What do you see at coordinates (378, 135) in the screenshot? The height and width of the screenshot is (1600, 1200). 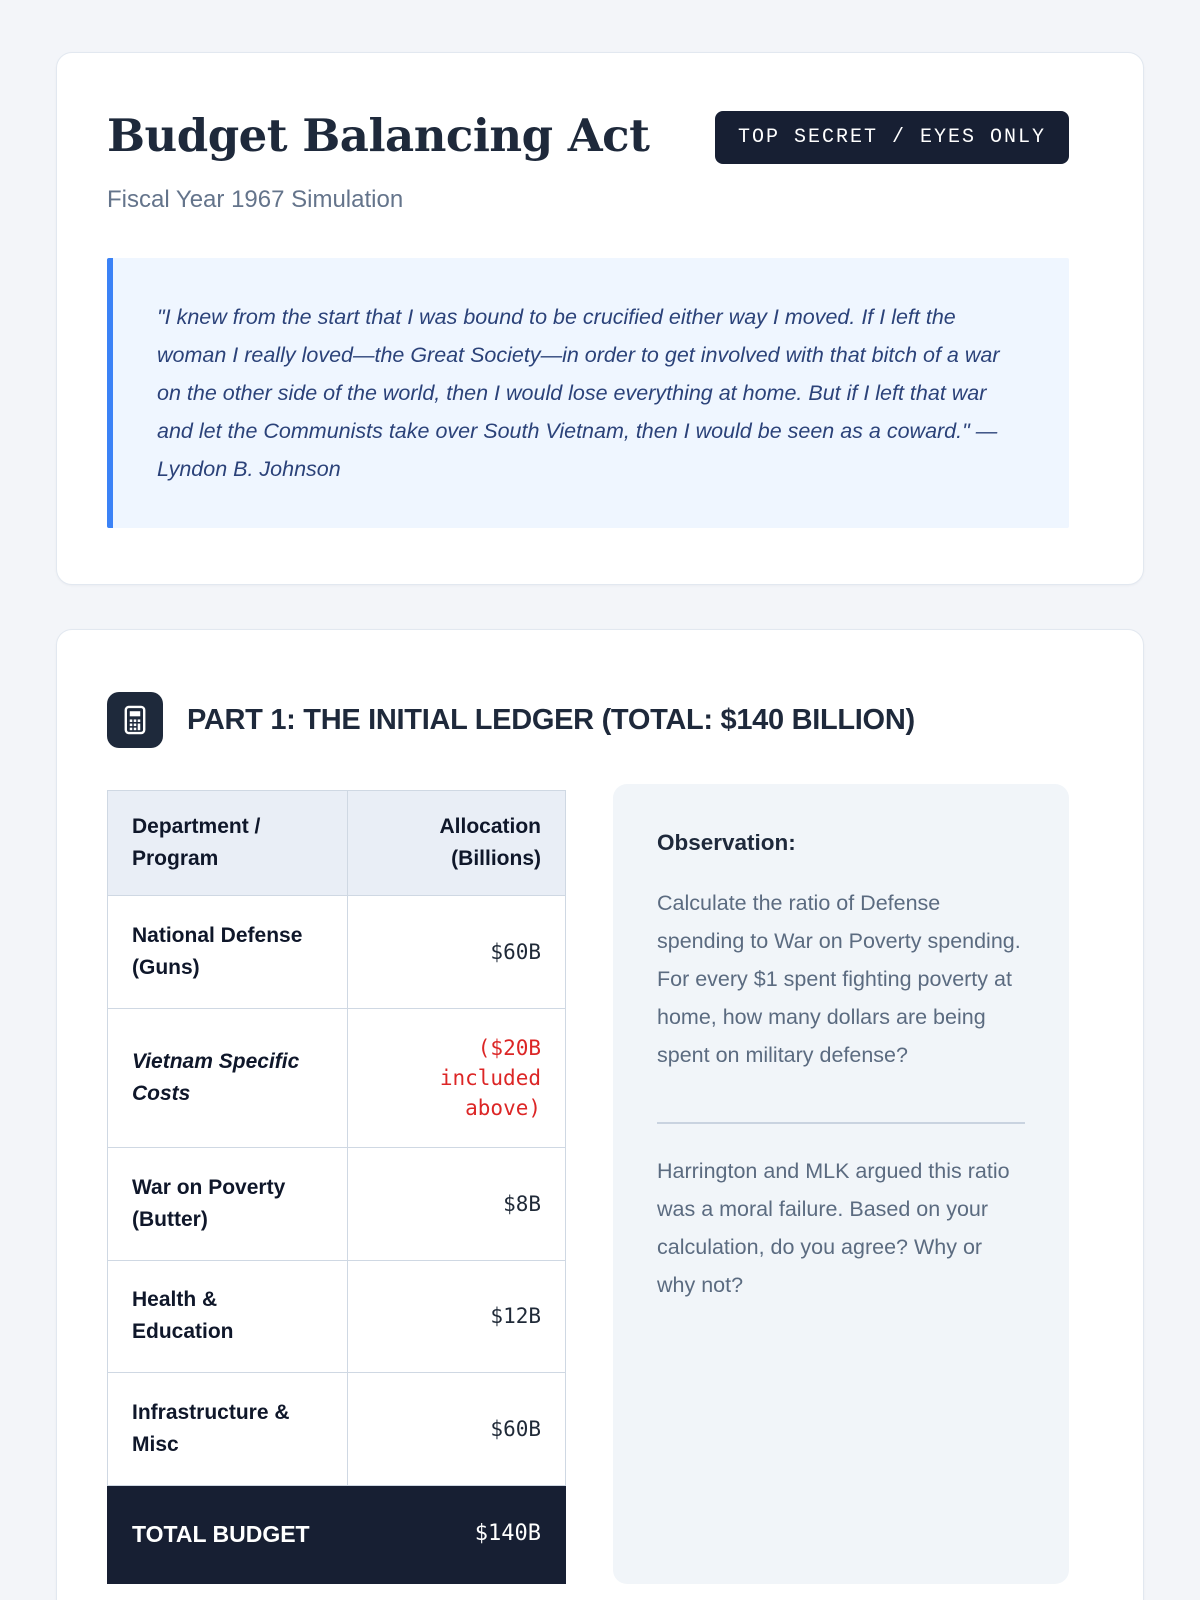 I see `page-title: Budget Balancing Act` at bounding box center [378, 135].